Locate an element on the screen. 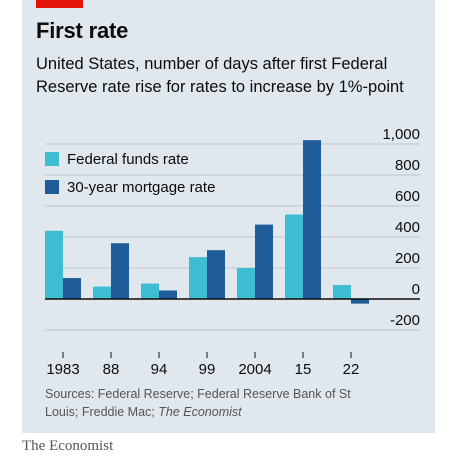  brand-logo-text: The Economist is located at coordinates (68, 446).